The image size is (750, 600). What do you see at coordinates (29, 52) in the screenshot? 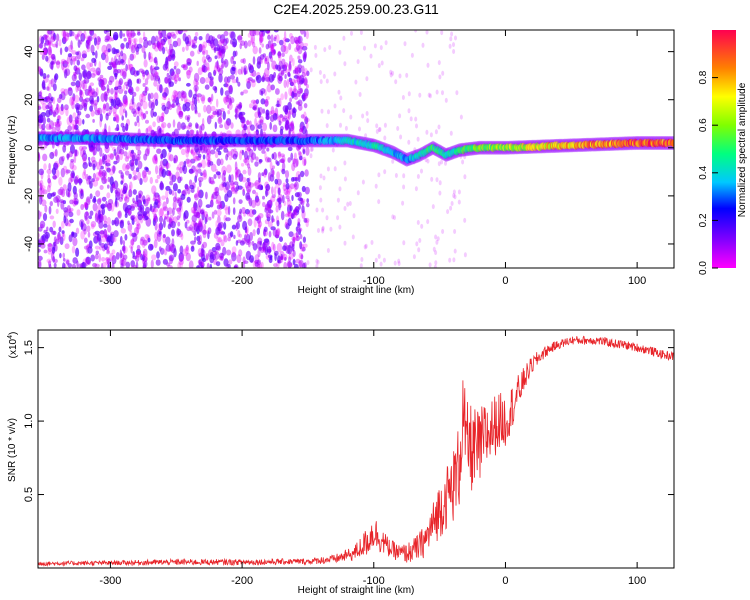
I see `y-tick-label: 40` at bounding box center [29, 52].